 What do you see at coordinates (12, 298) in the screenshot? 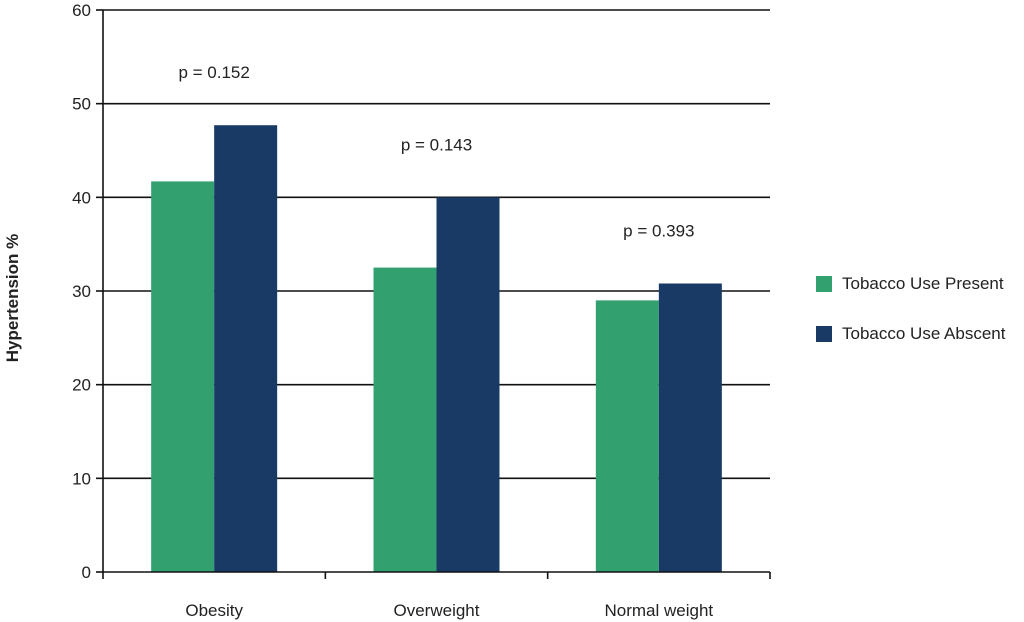
I see `y-axis-title: Hypertension %` at bounding box center [12, 298].